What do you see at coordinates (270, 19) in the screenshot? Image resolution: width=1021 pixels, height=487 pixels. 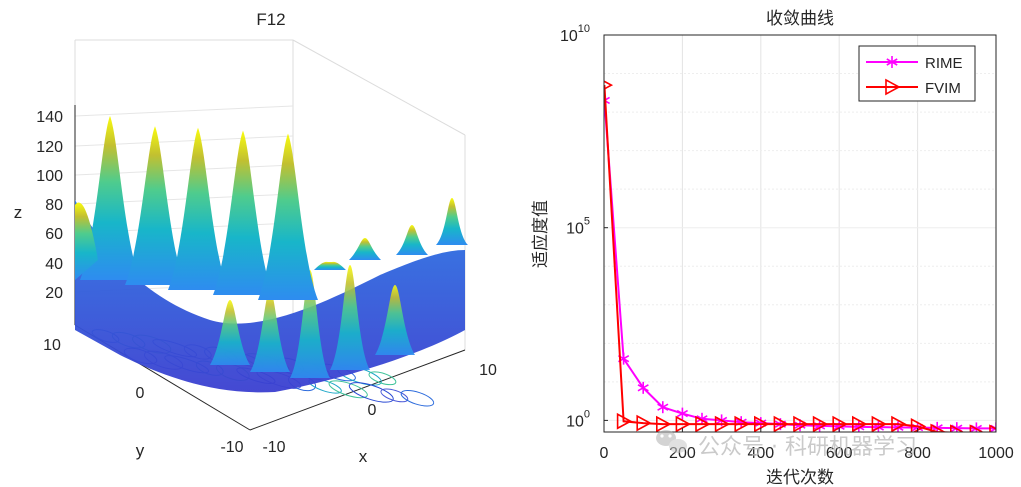 I see `surface-title: F12` at bounding box center [270, 19].